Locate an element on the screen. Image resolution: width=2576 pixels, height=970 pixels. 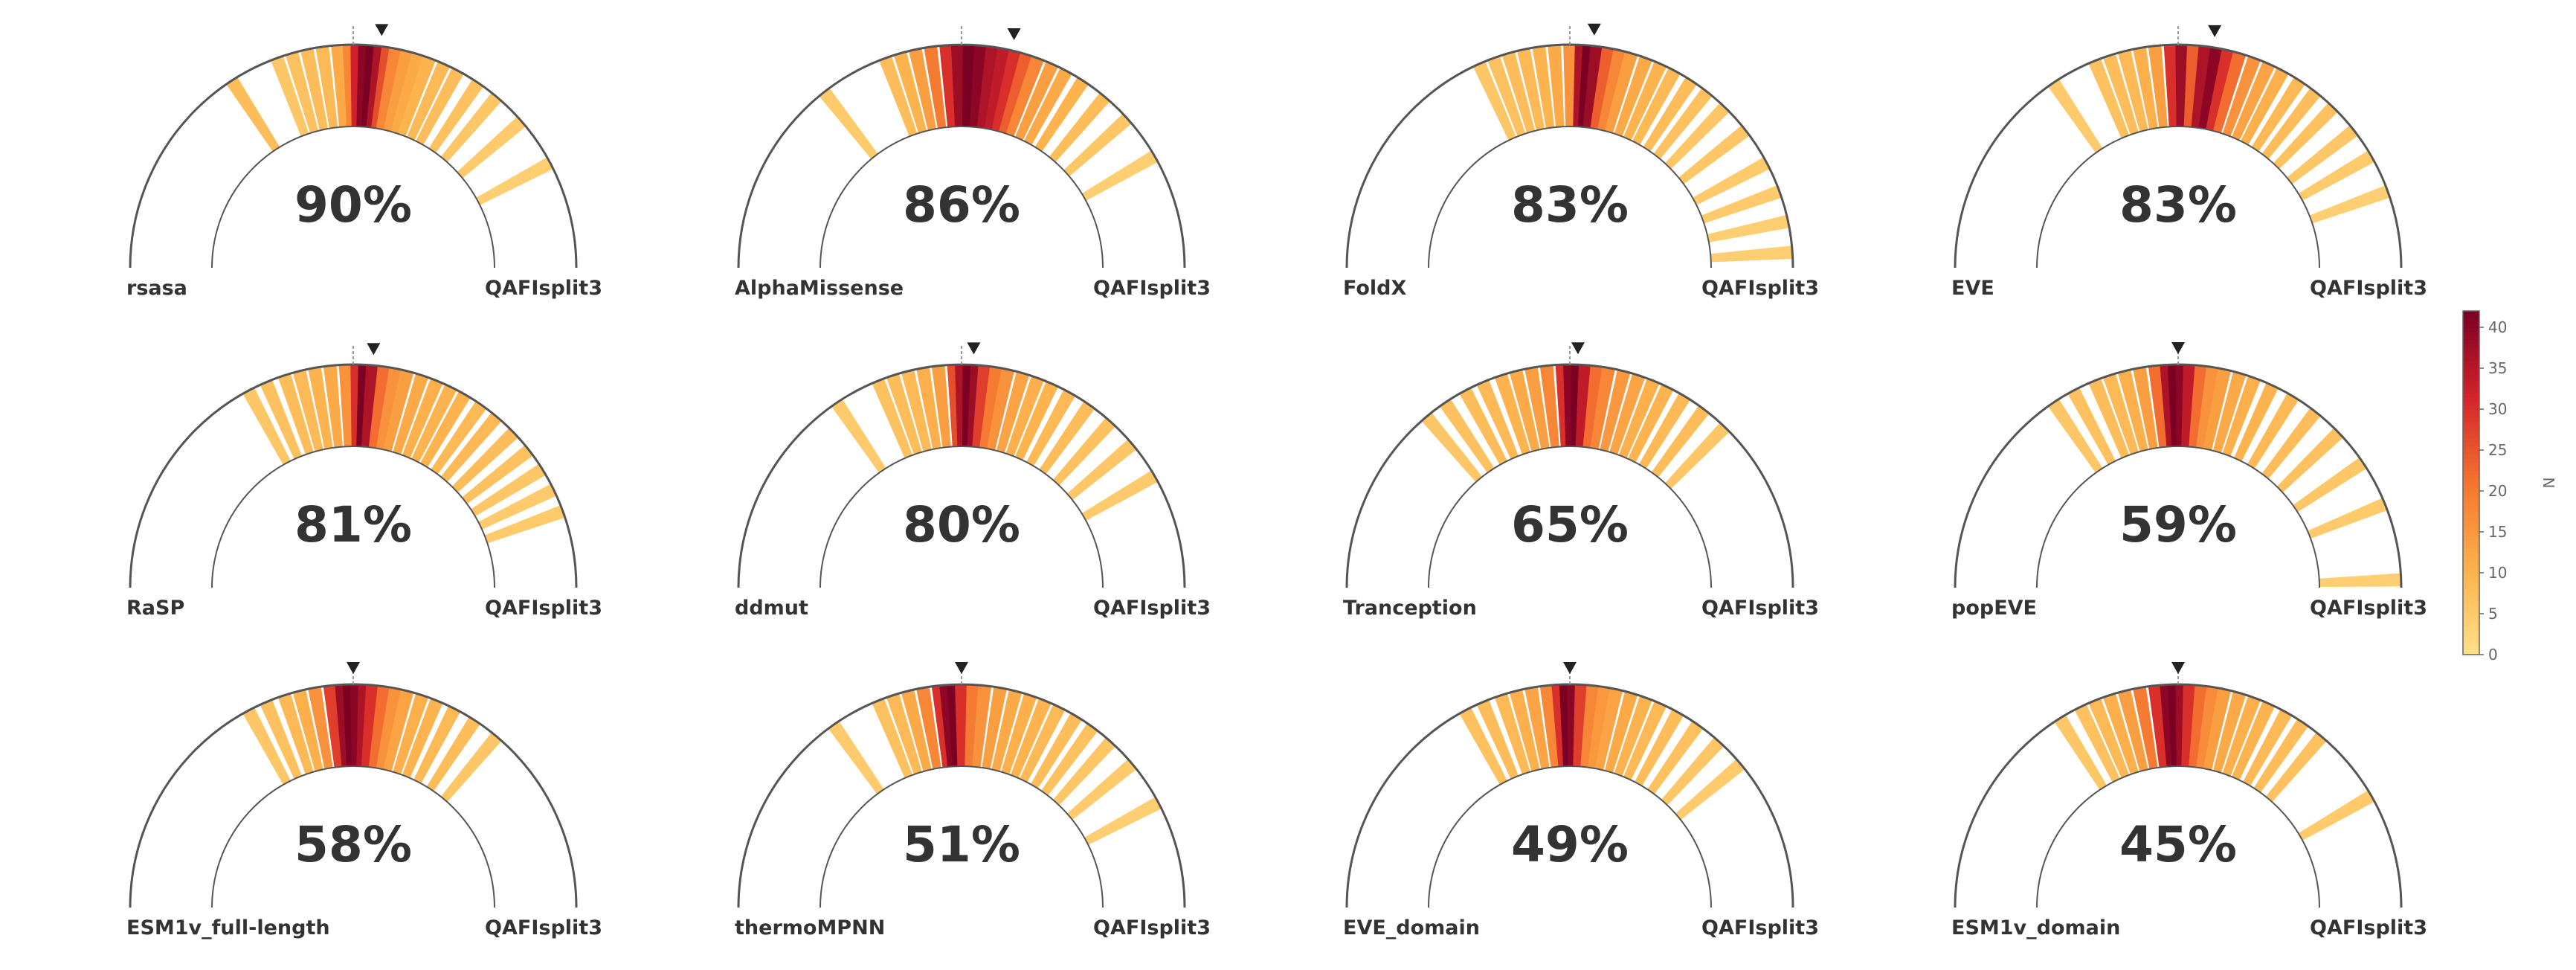
colorbar-tick-label: 40 is located at coordinates (2497, 327).